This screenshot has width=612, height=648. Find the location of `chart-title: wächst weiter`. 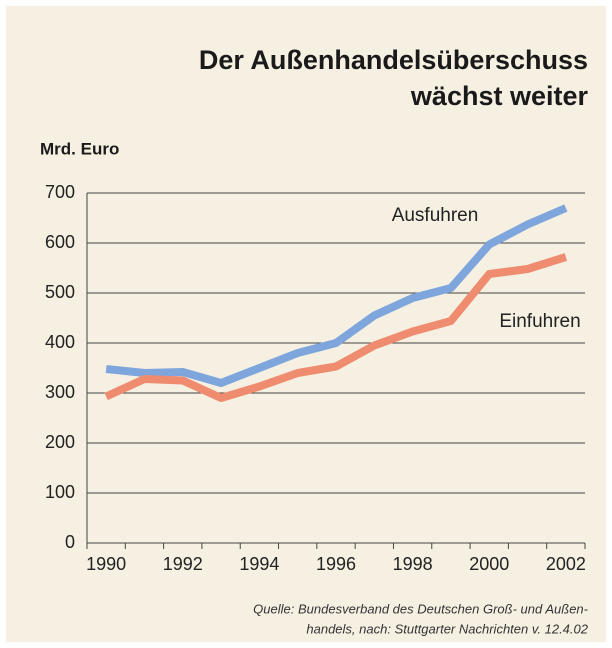

chart-title: wächst weiter is located at coordinates (499, 96).